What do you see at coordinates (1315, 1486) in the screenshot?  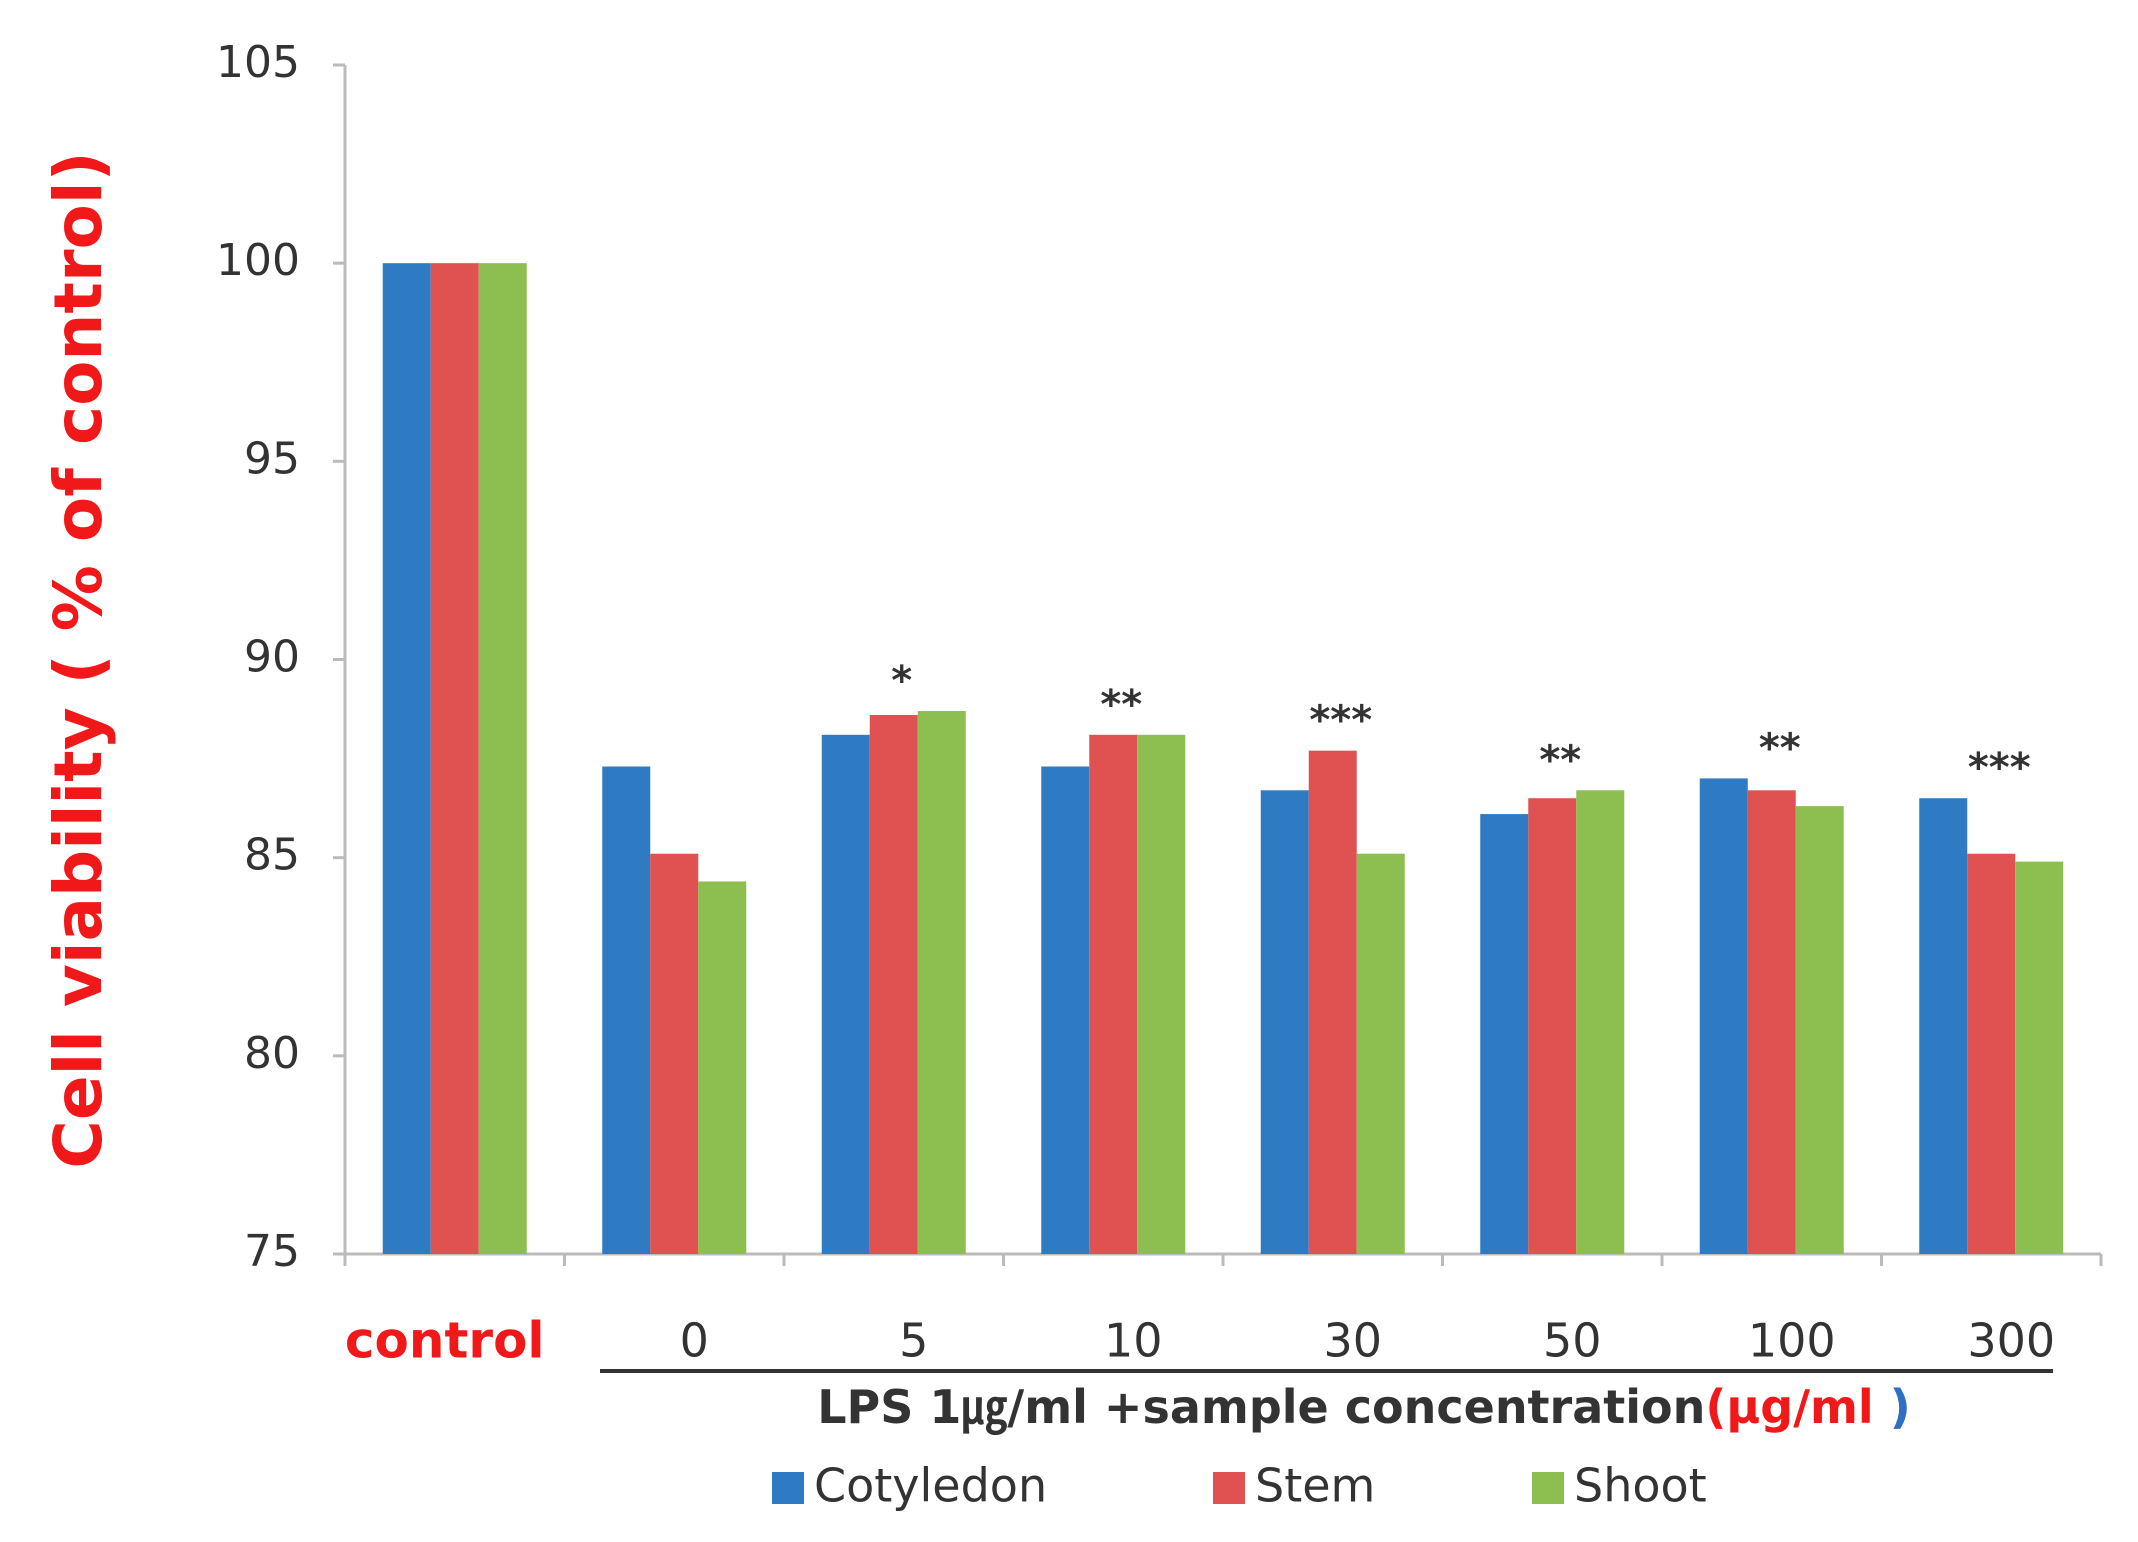 I see `legend-label: Stem` at bounding box center [1315, 1486].